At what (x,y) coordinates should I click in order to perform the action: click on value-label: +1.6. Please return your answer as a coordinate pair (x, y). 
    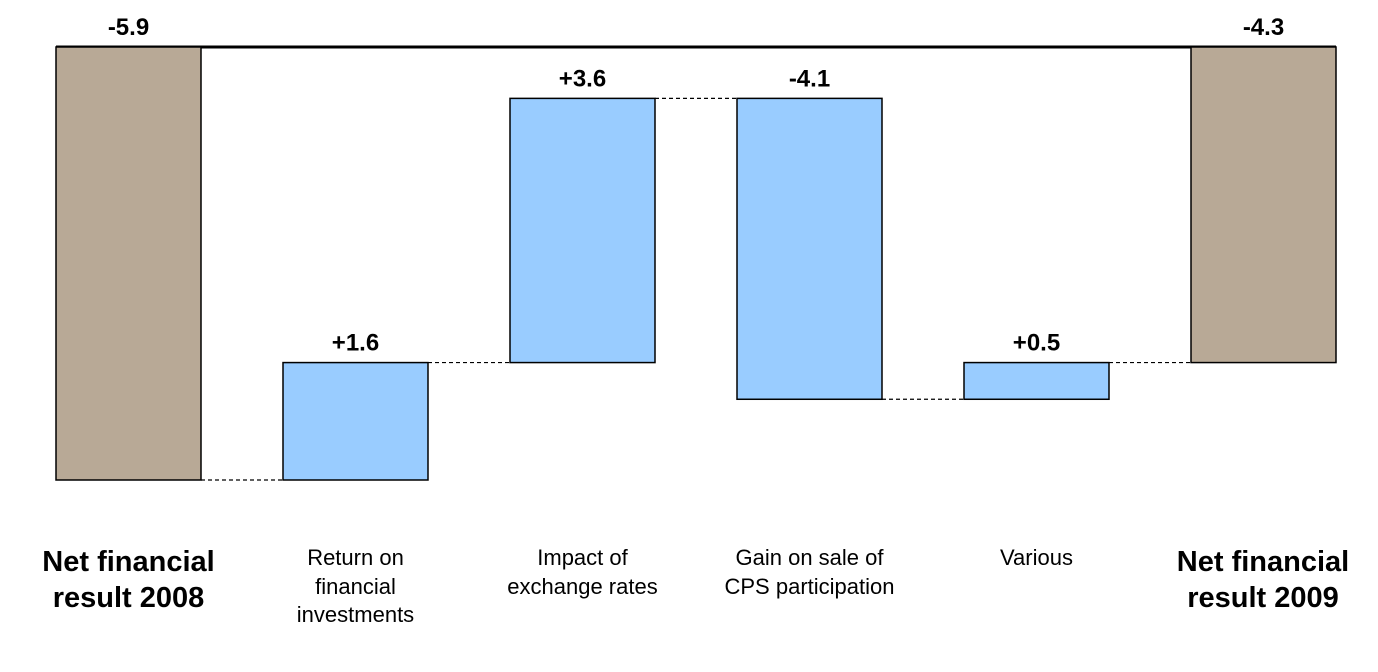
    Looking at the image, I should click on (355, 343).